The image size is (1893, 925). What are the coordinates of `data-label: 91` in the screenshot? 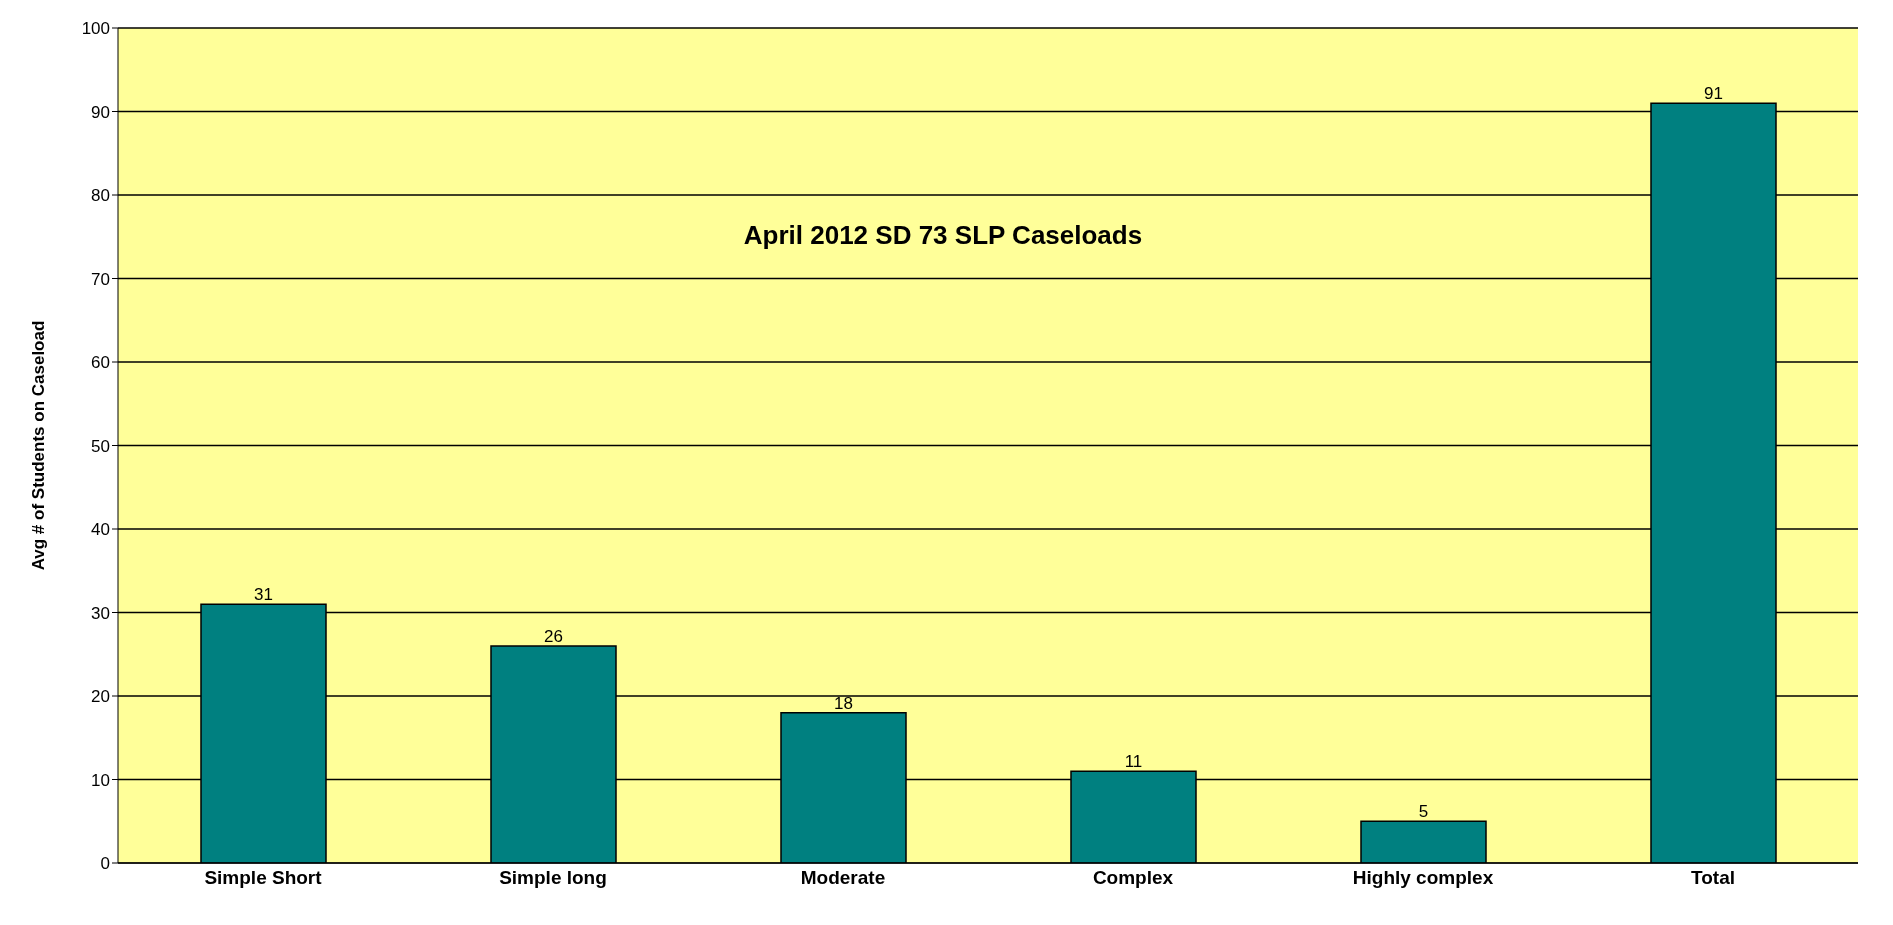 It's located at (1713, 94).